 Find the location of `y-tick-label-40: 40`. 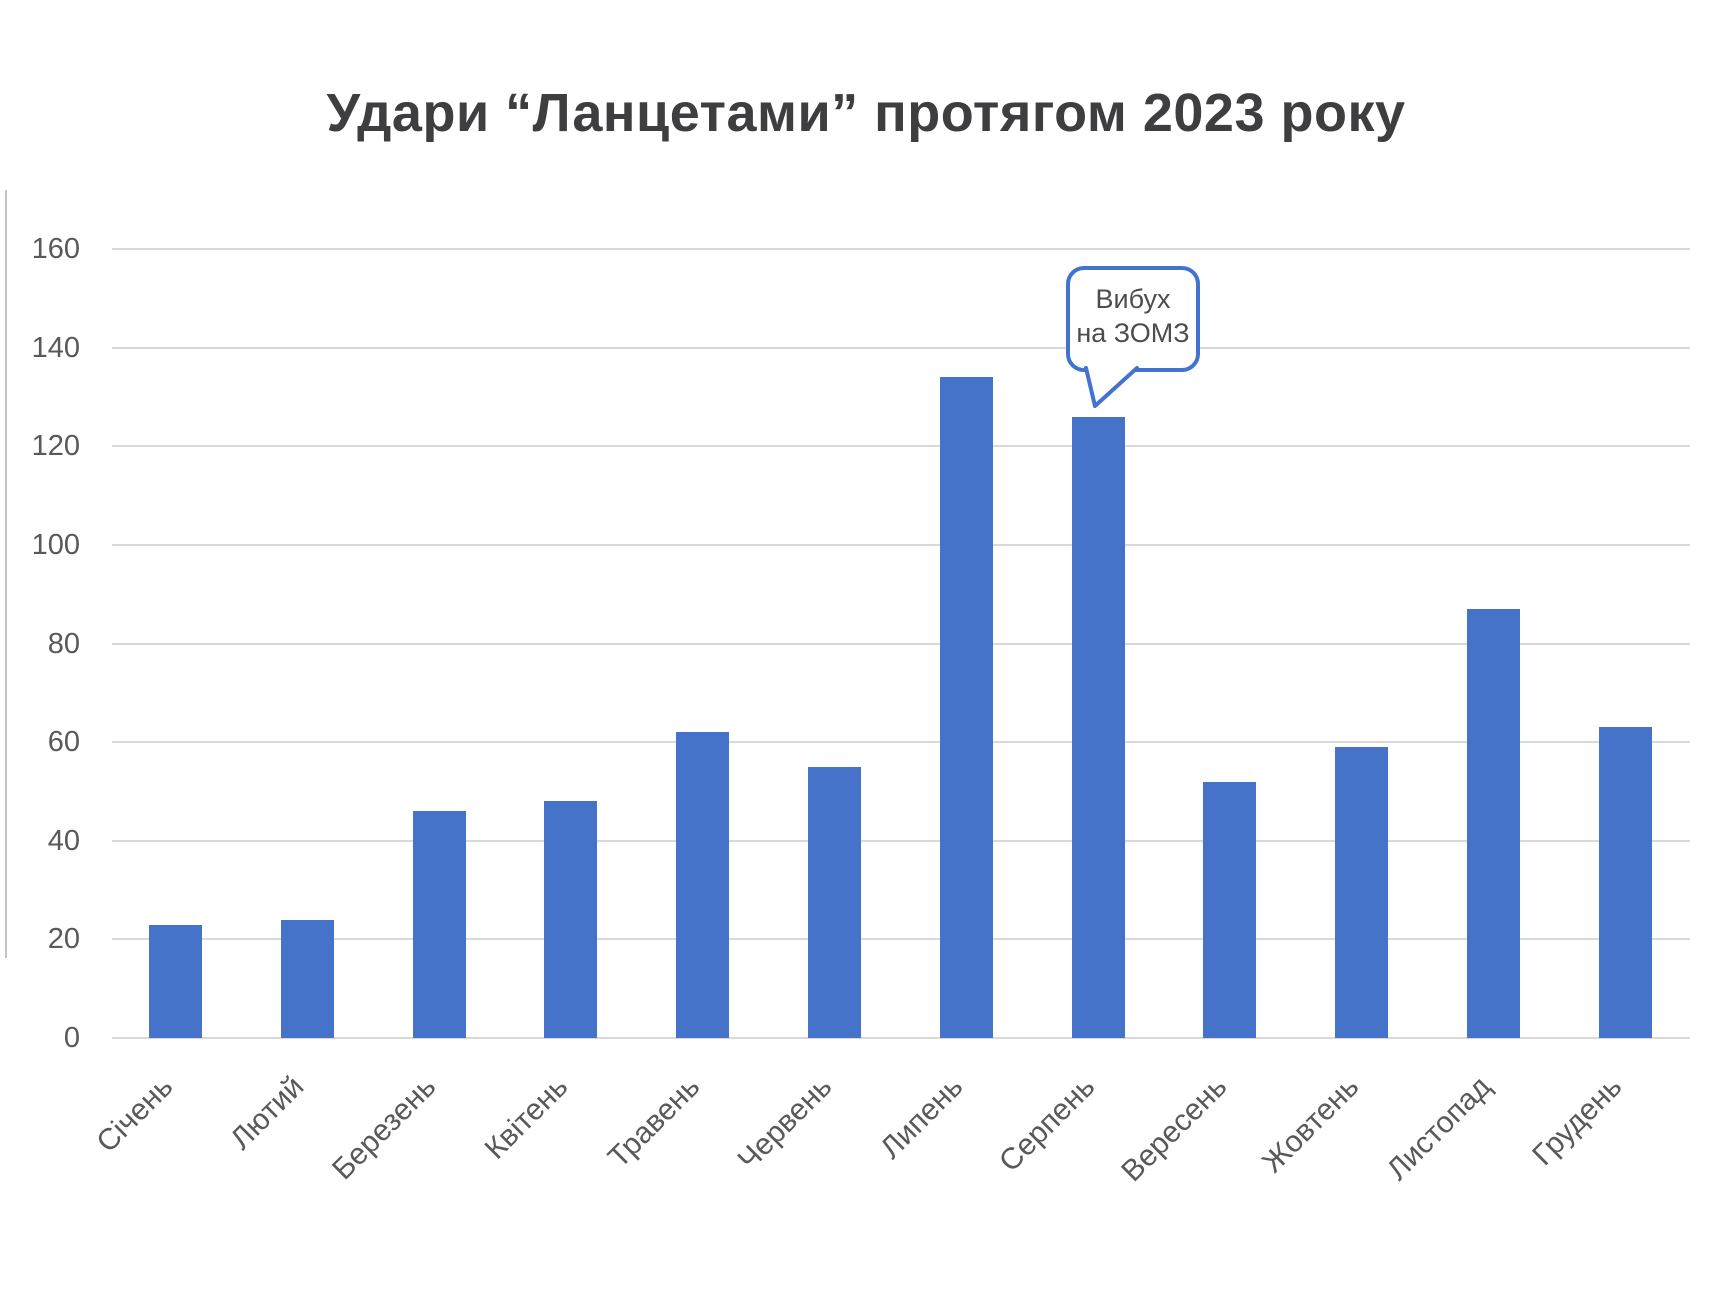

y-tick-label-40: 40 is located at coordinates (63, 840).